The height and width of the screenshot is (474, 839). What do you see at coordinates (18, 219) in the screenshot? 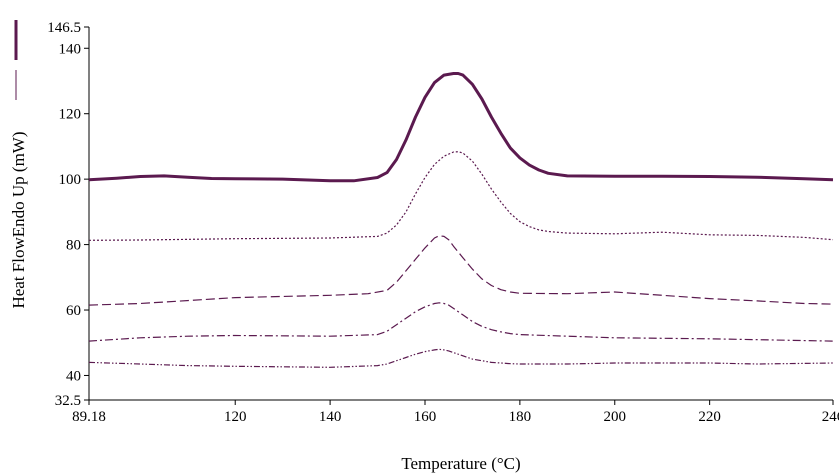
I see `y-axis-title: Heat FlowEndo Up (mW)` at bounding box center [18, 219].